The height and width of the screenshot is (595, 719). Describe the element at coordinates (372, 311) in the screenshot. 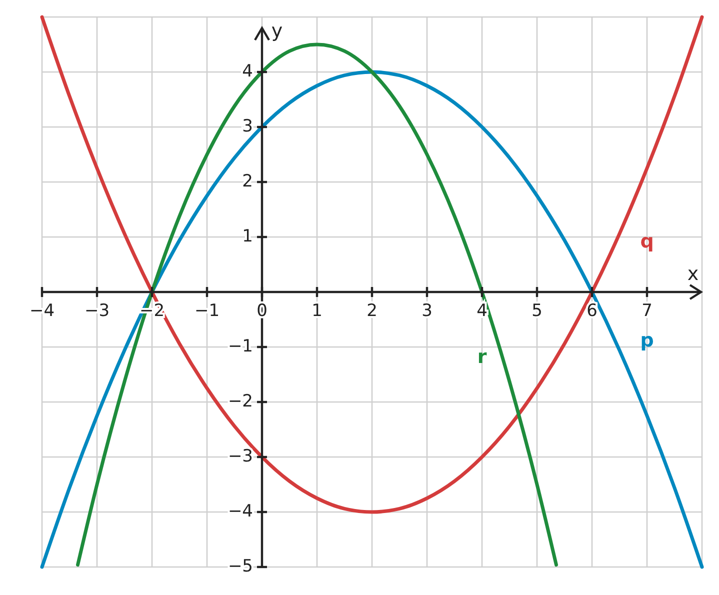

I see `x-tick-label: 2` at that location.